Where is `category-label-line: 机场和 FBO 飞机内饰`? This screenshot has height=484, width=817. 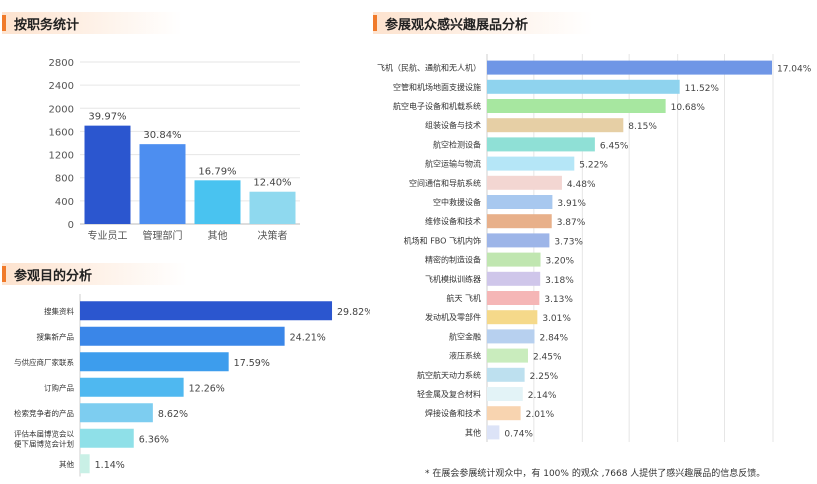
category-label-line: 机场和 FBO 飞机内饰 is located at coordinates (442, 240).